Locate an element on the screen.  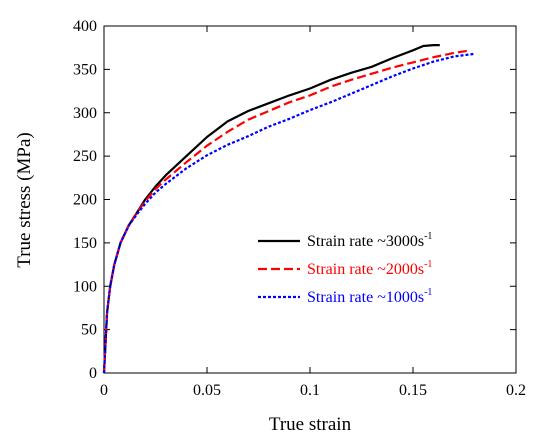
y-tick-label: 0 is located at coordinates (93, 373).